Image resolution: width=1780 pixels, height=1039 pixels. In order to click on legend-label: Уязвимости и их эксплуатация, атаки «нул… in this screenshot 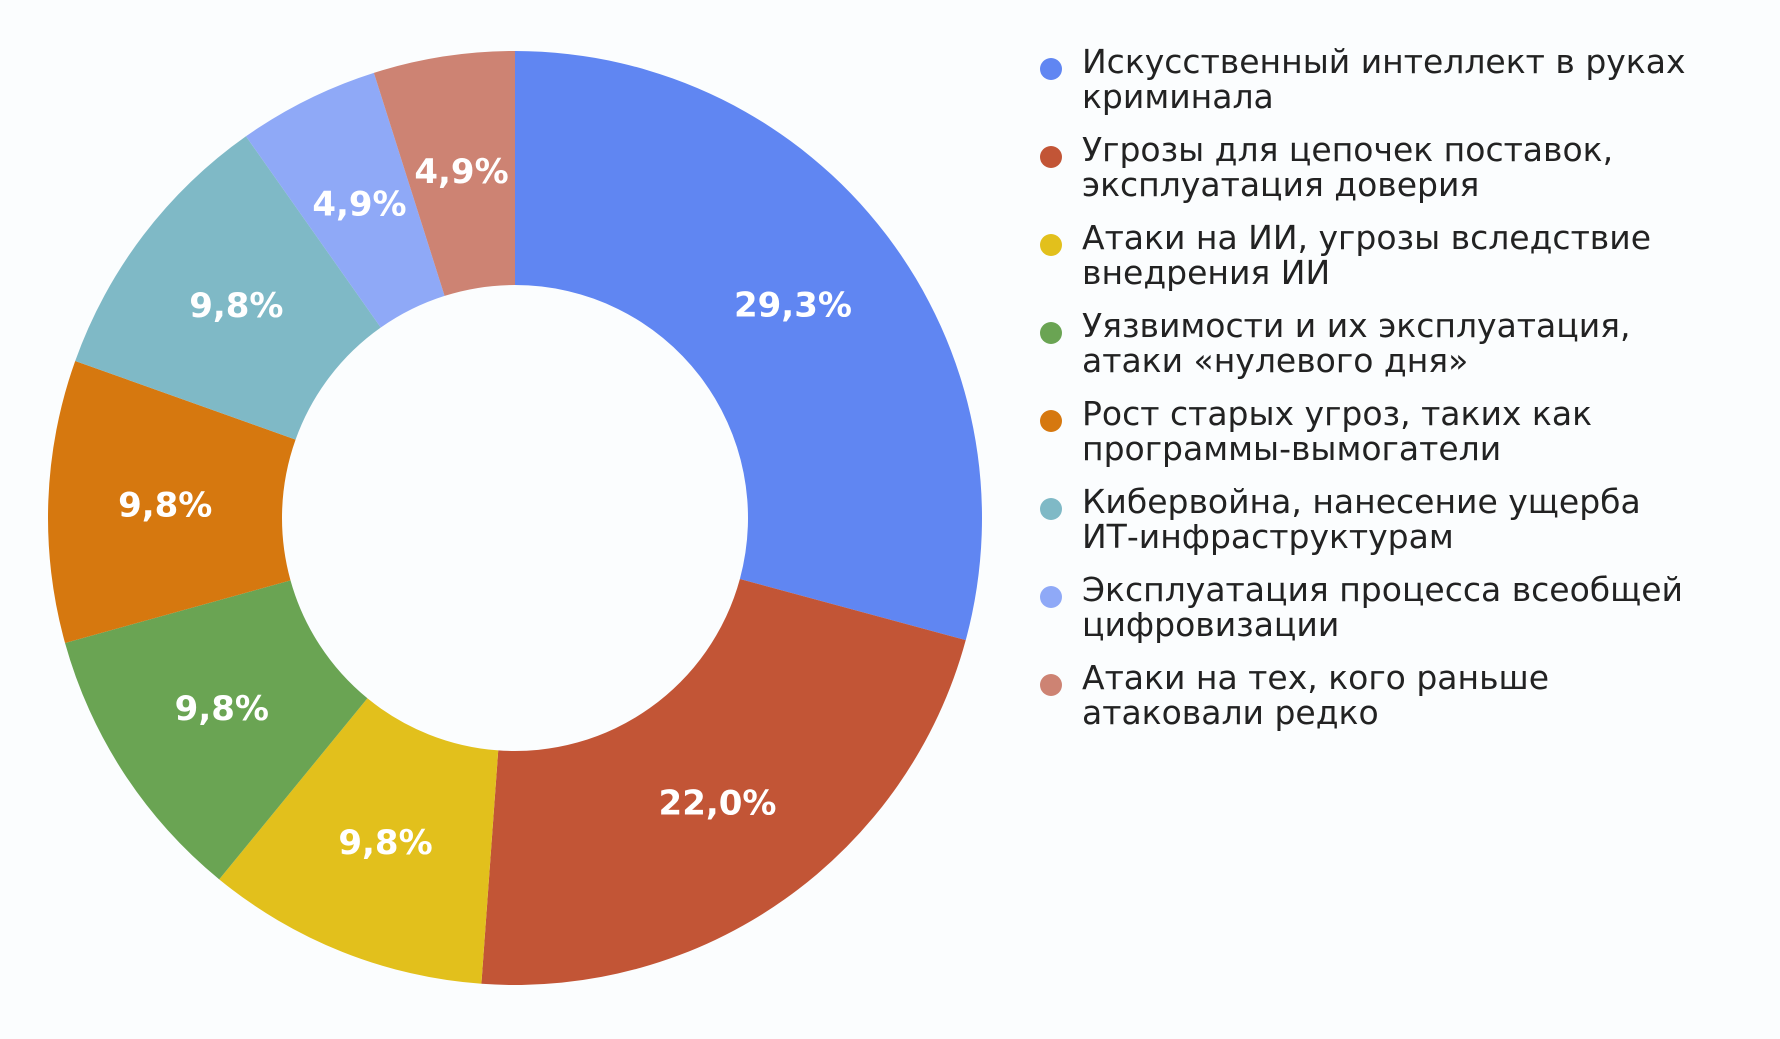, I will do `click(1356, 343)`.